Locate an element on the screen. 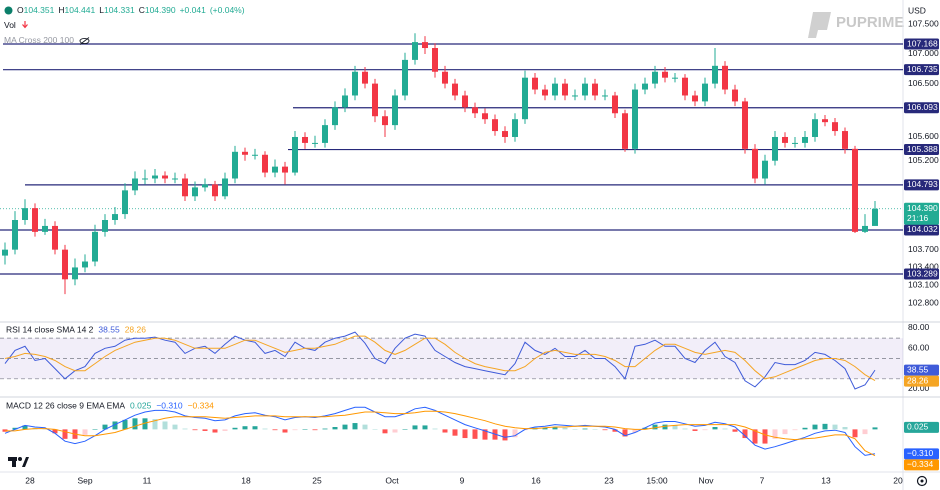  y-tick-label: 20.00 is located at coordinates (919, 388).